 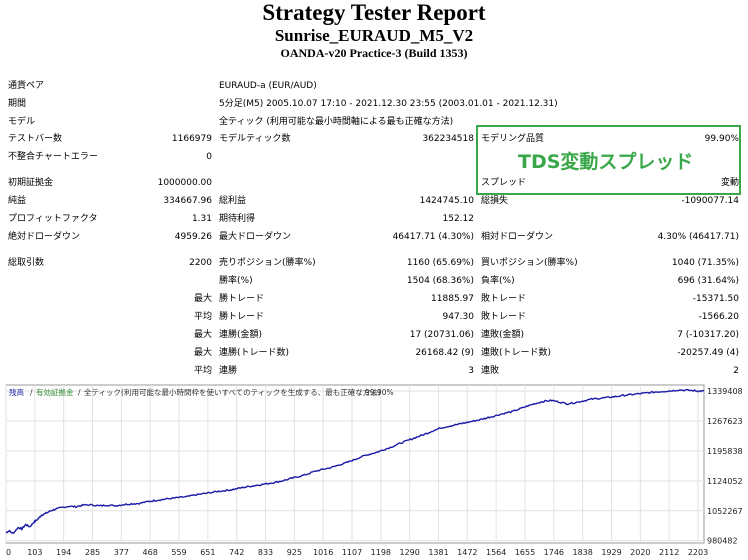 What do you see at coordinates (471, 371) in the screenshot?
I see `avg-cons-win-value: 3` at bounding box center [471, 371].